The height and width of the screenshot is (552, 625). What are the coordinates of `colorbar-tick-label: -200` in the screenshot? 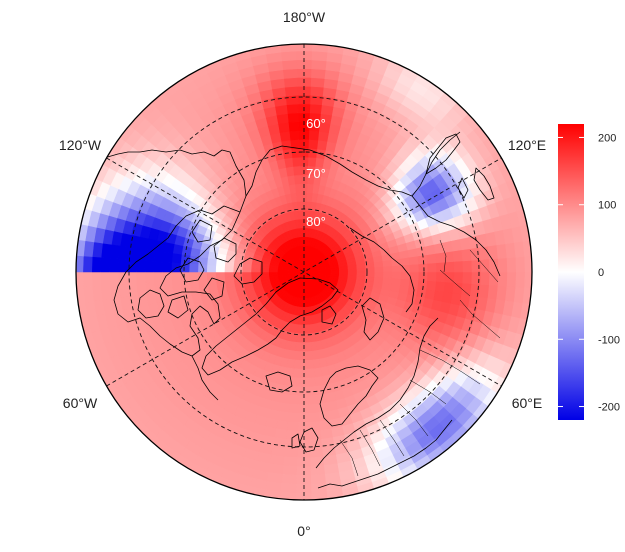 It's located at (609, 408).